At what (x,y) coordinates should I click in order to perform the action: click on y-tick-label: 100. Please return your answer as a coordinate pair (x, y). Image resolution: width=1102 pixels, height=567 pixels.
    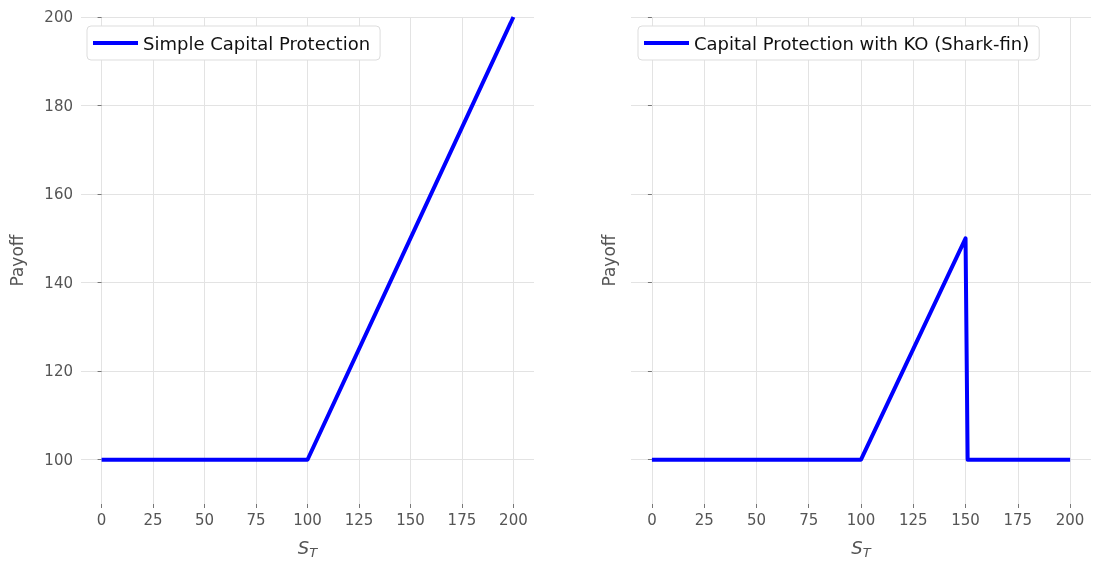
    Looking at the image, I should click on (58, 459).